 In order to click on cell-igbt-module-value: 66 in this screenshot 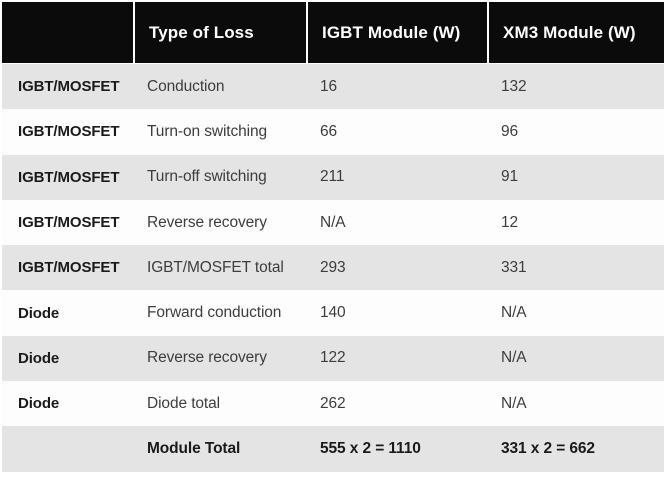, I will do `click(329, 131)`.